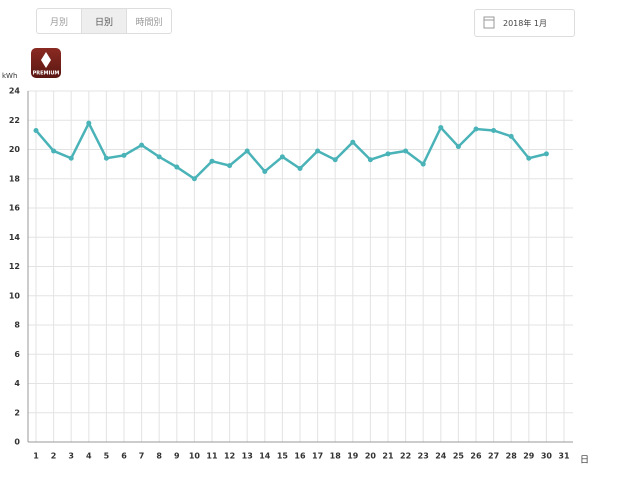 The width and height of the screenshot is (627, 480). I want to click on badge-icon: PREMIUM, so click(46, 64).